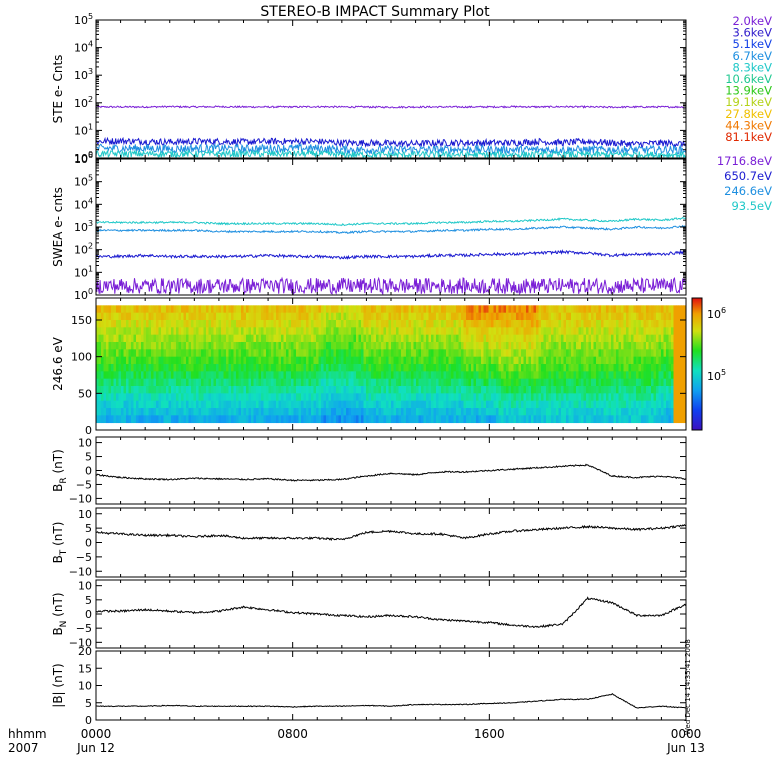 This screenshot has width=780, height=780. Describe the element at coordinates (753, 44) in the screenshot. I see `legend-entry-ste: 5.1keV` at that location.